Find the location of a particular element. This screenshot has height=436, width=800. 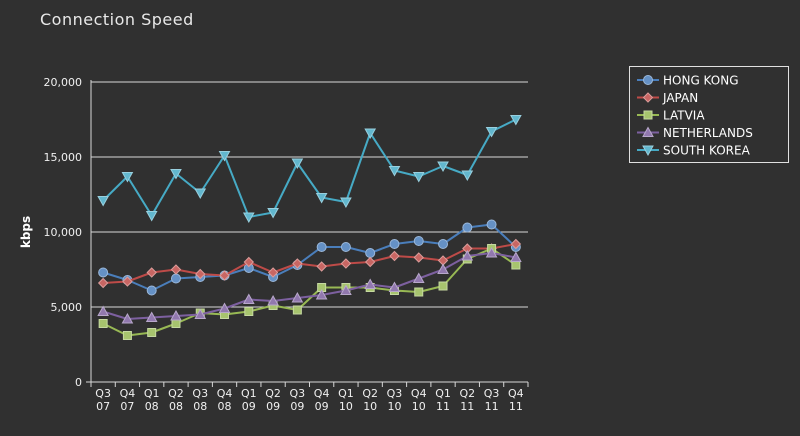

x-tick-label: Q2 08 is located at coordinates (176, 400).